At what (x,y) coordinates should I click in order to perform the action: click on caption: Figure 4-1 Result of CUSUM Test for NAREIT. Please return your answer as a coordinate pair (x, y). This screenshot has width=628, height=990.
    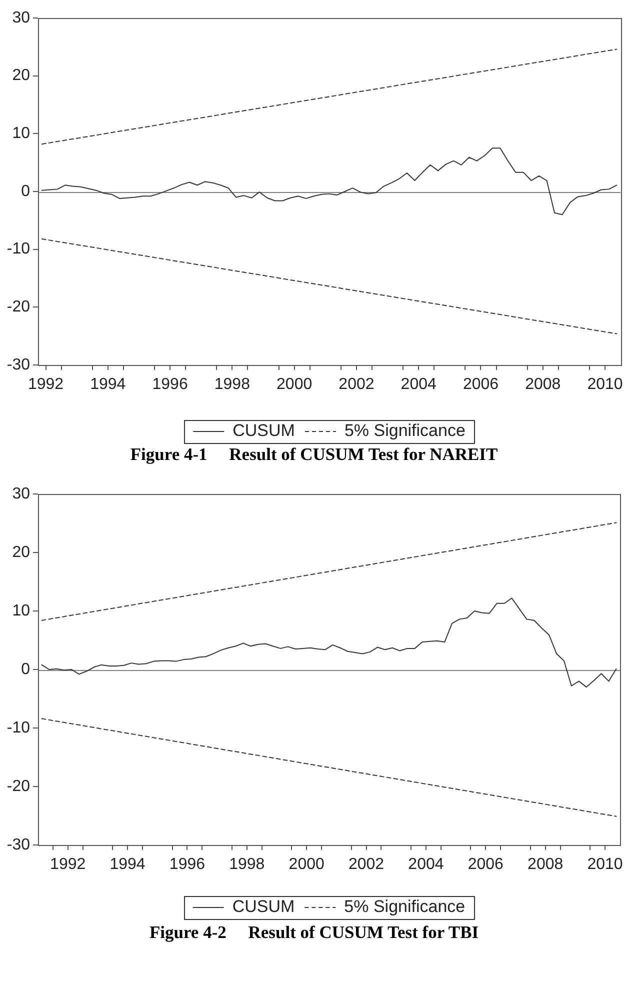
    Looking at the image, I should click on (314, 454).